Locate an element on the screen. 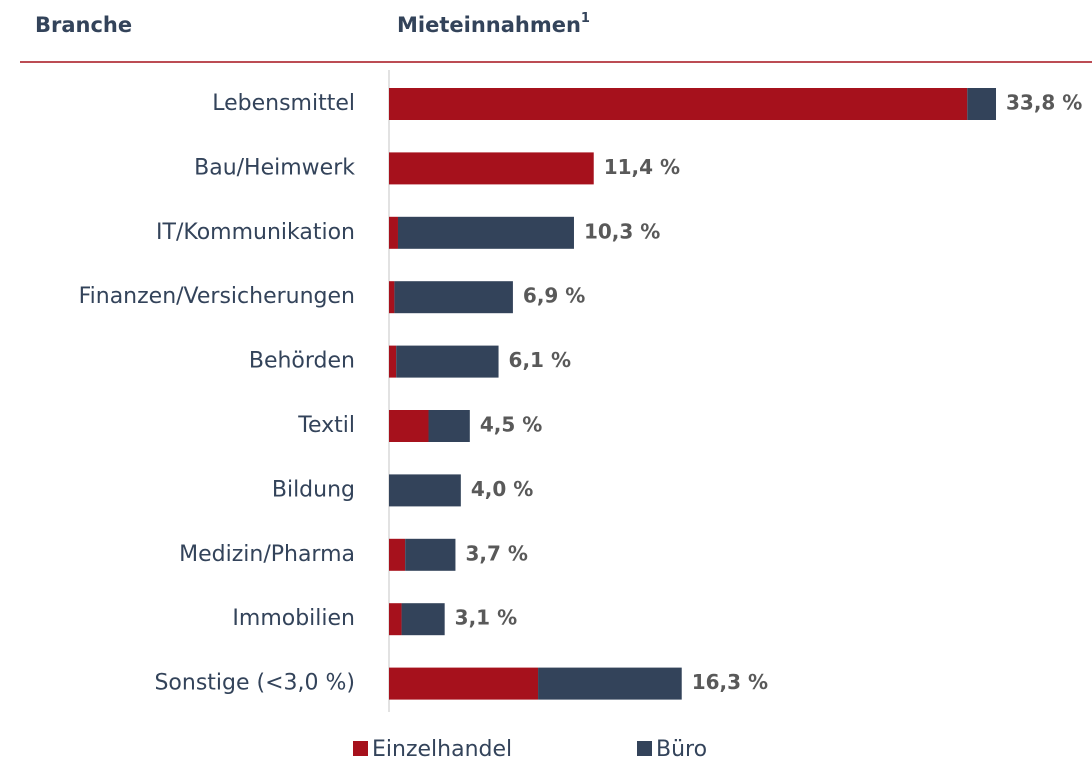 The width and height of the screenshot is (1092, 763). total-label: 3,1 % is located at coordinates (486, 618).